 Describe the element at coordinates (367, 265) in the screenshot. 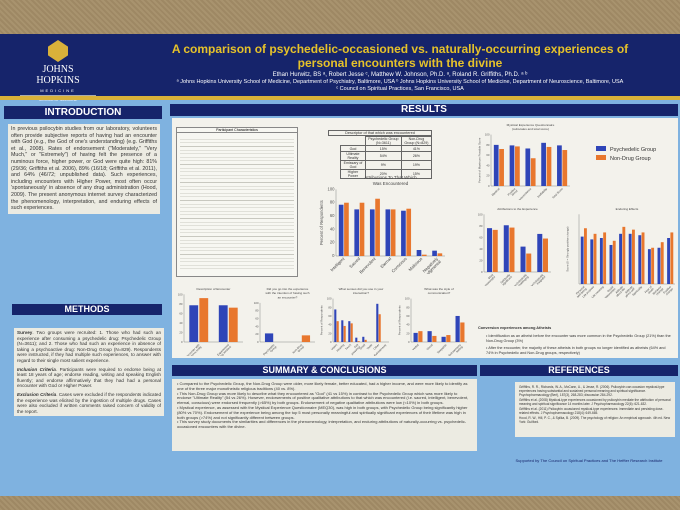

I see `x-tick-label: Benevolent` at that location.